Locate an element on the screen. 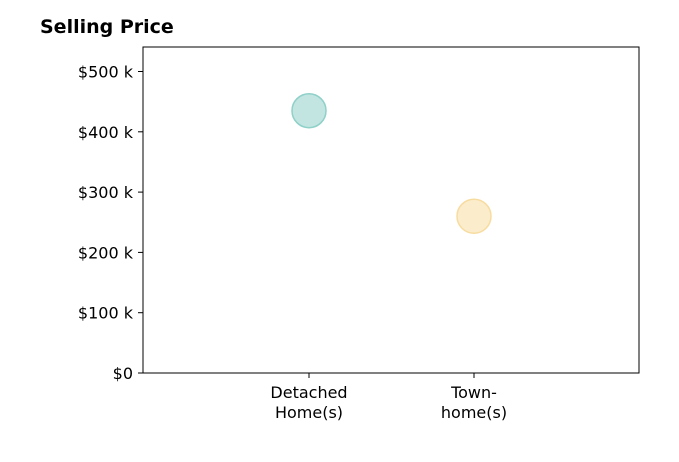 The width and height of the screenshot is (679, 462). x-axis: Detached Home(s) Town-home(s) is located at coordinates (388, 397).